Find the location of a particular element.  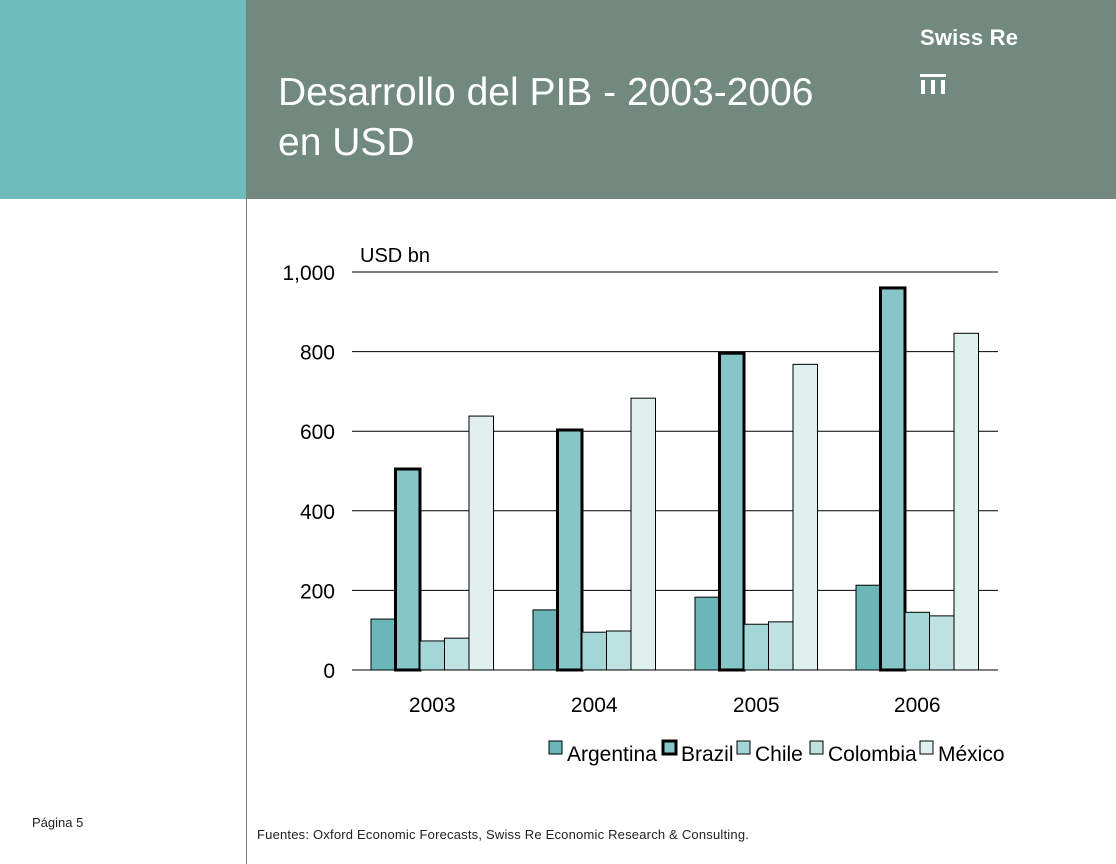

x-tick-label-2004: 2004 is located at coordinates (594, 705).